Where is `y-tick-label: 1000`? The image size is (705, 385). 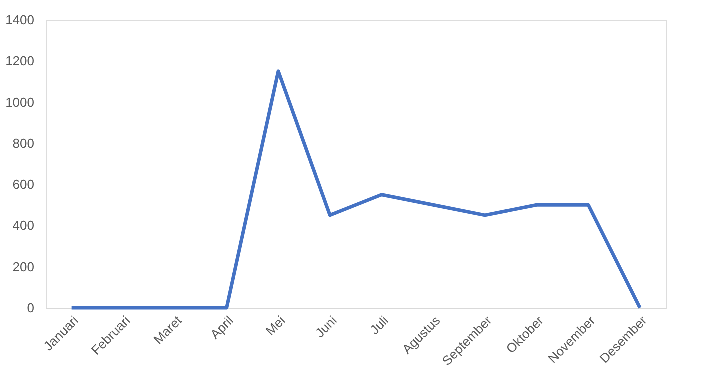
y-tick-label: 1000 is located at coordinates (20, 102).